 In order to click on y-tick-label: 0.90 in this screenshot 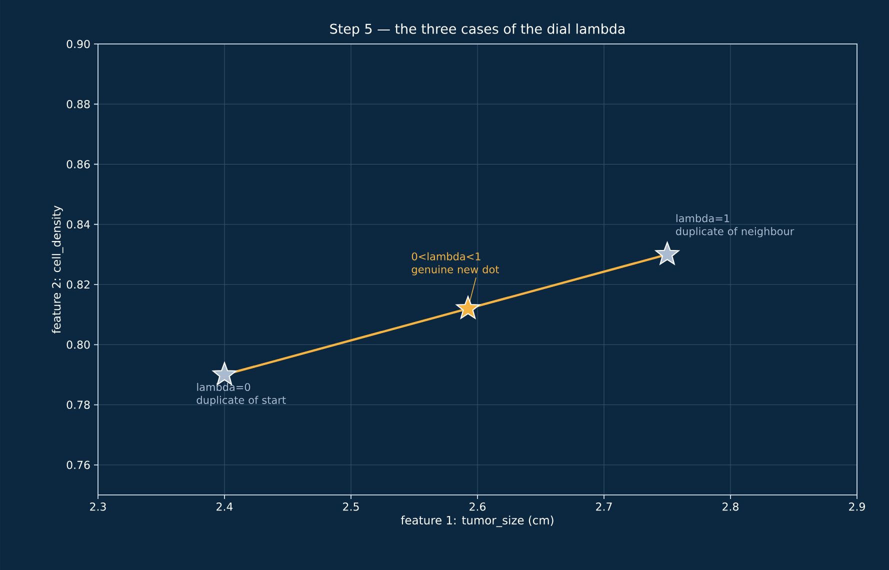, I will do `click(78, 44)`.